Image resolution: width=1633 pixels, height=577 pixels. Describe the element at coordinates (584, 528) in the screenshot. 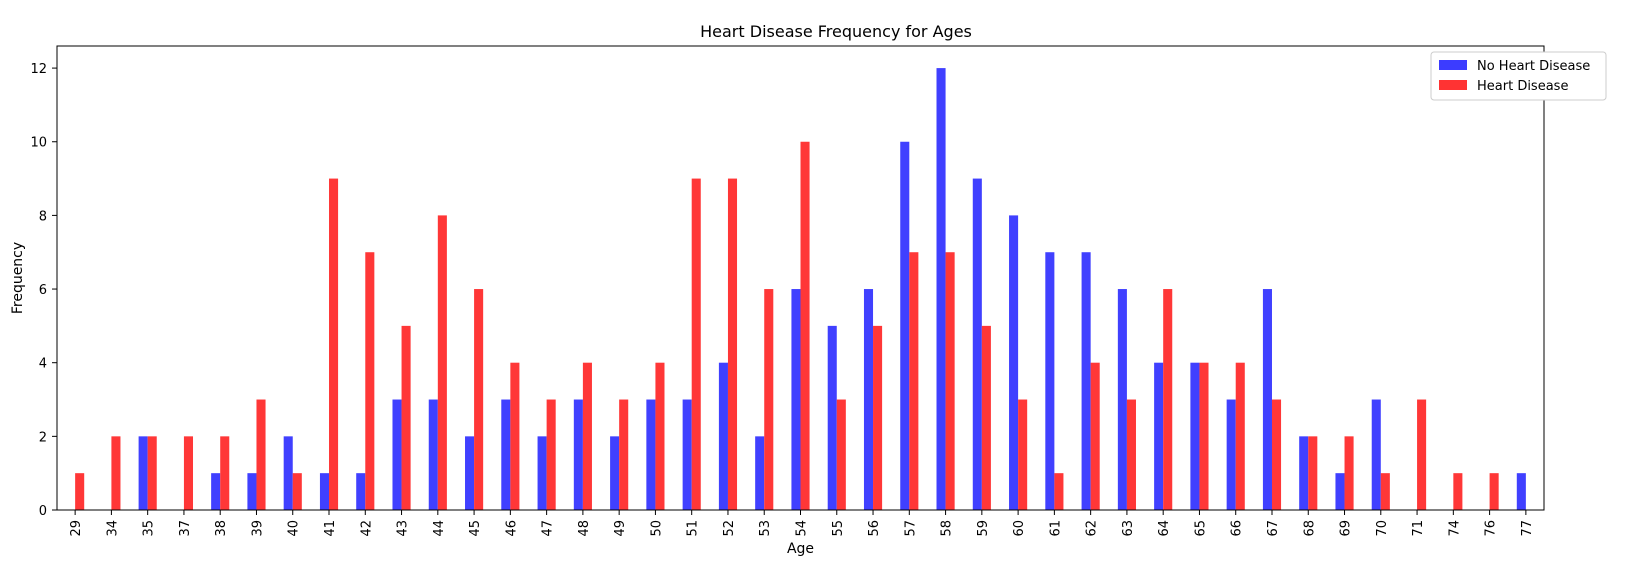

I see `x-tick-label: 48` at that location.